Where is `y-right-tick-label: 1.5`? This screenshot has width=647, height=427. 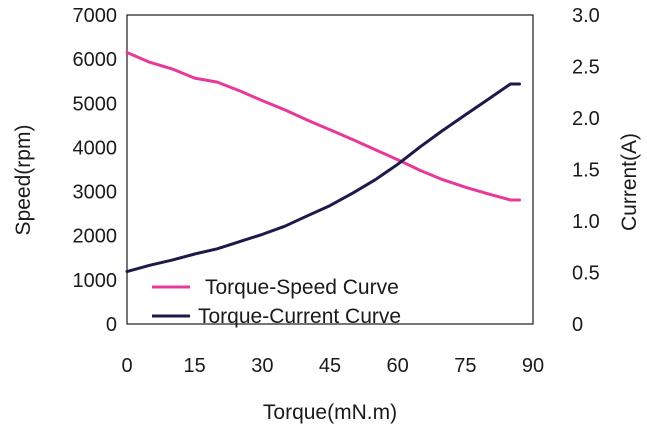
y-right-tick-label: 1.5 is located at coordinates (586, 171).